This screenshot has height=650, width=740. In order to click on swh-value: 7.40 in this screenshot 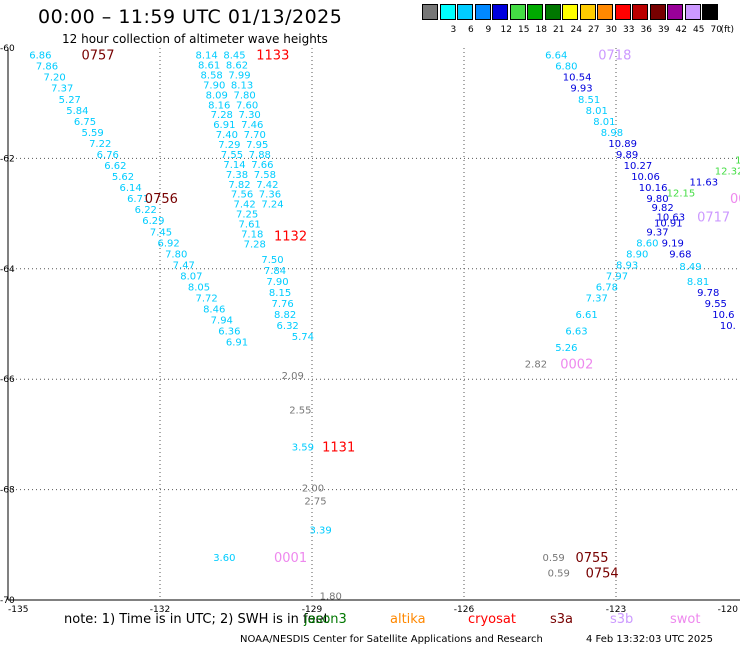, I will do `click(227, 135)`.